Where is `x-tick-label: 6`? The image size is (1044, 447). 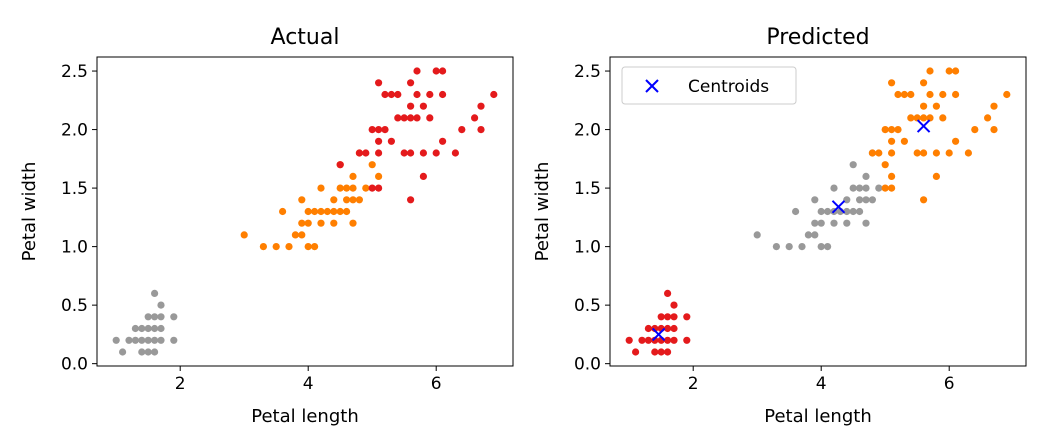
x-tick-label: 6 is located at coordinates (949, 384).